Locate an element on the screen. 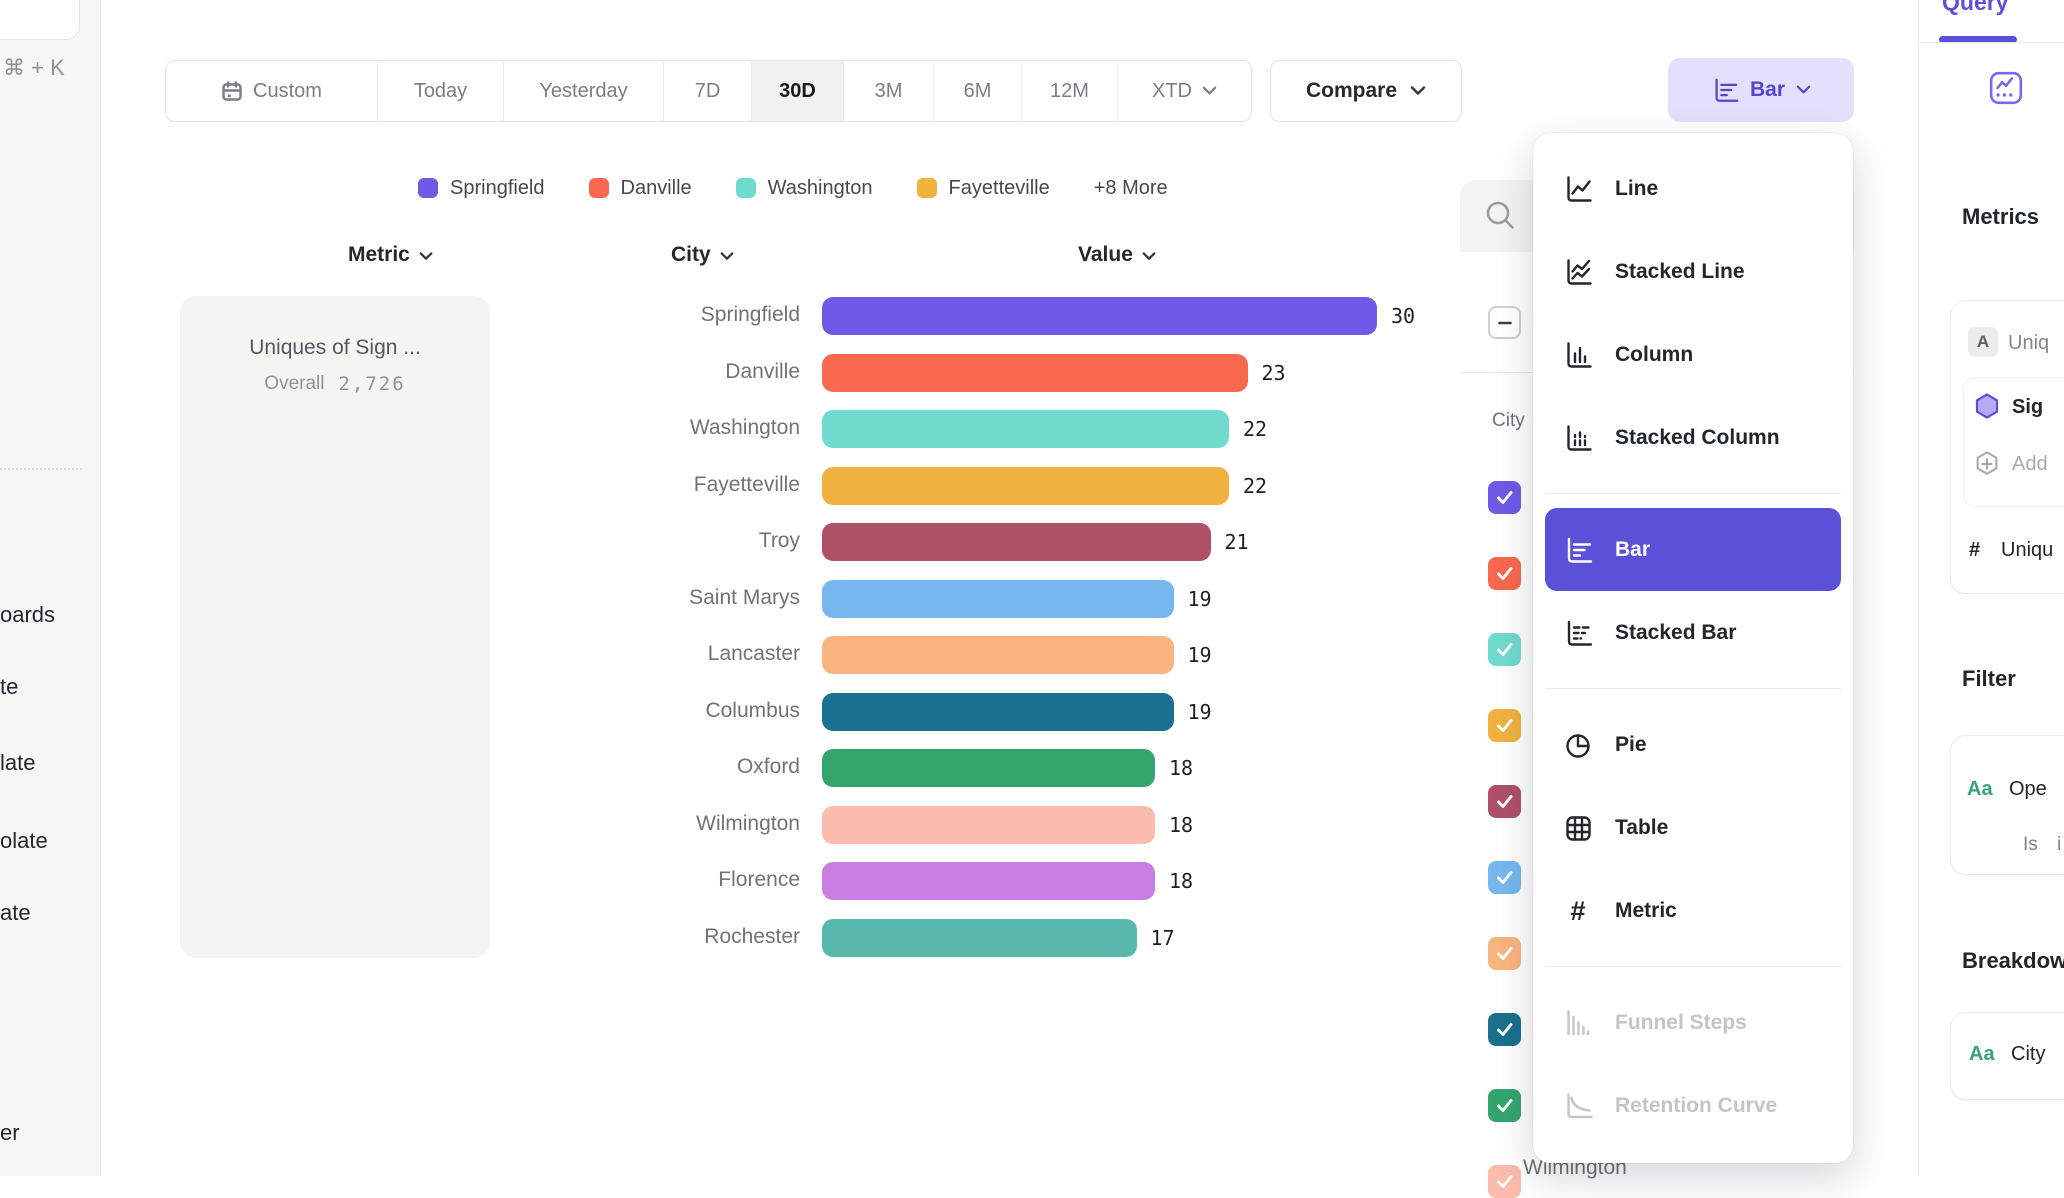  value-header-label: Value is located at coordinates (1105, 254).